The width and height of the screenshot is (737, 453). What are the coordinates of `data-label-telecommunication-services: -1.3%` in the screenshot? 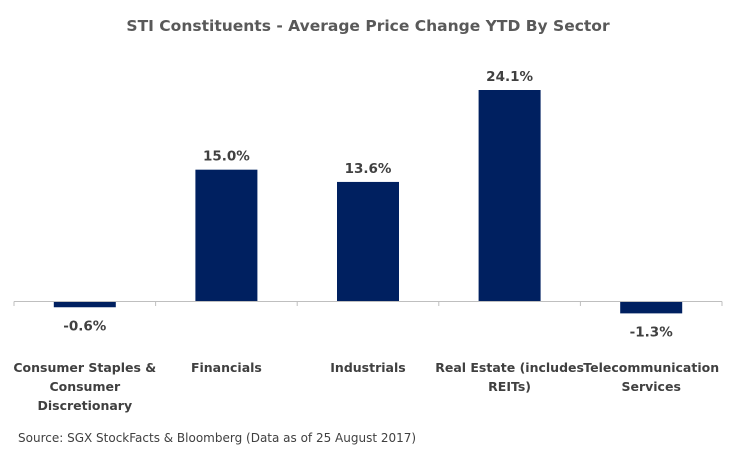 It's located at (652, 332).